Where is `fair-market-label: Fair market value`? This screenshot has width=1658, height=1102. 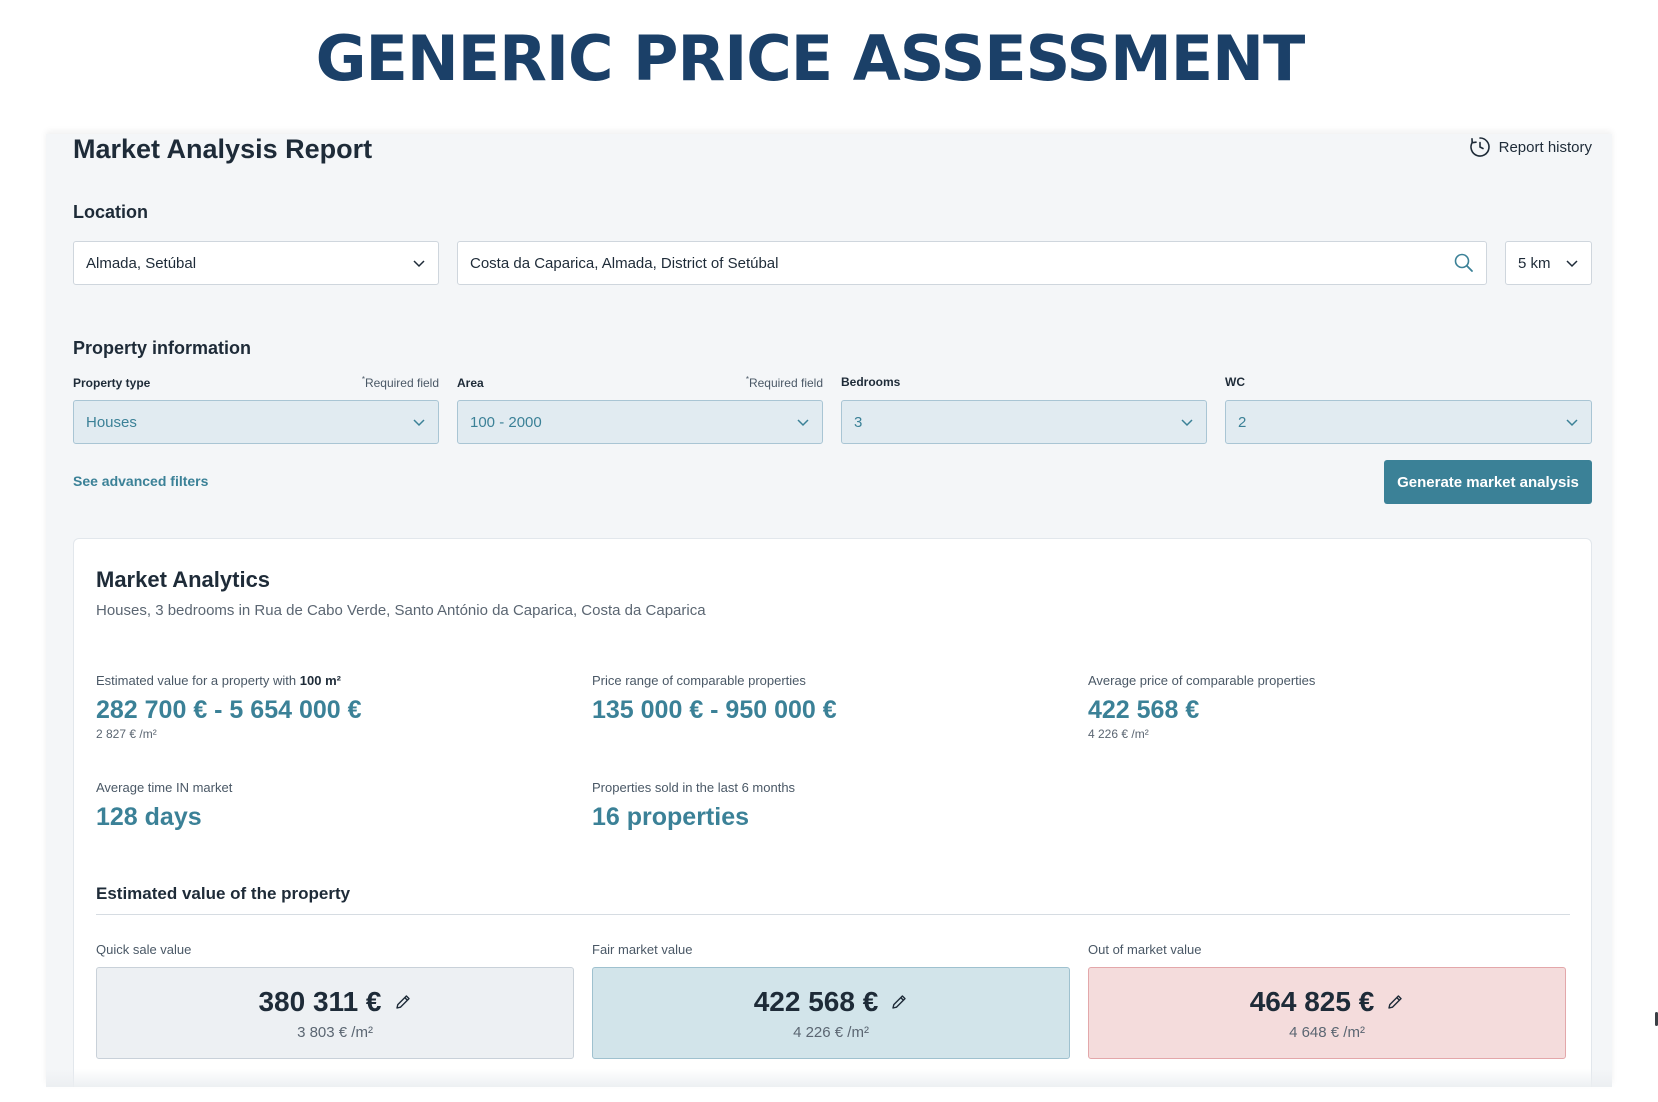 fair-market-label: Fair market value is located at coordinates (642, 949).